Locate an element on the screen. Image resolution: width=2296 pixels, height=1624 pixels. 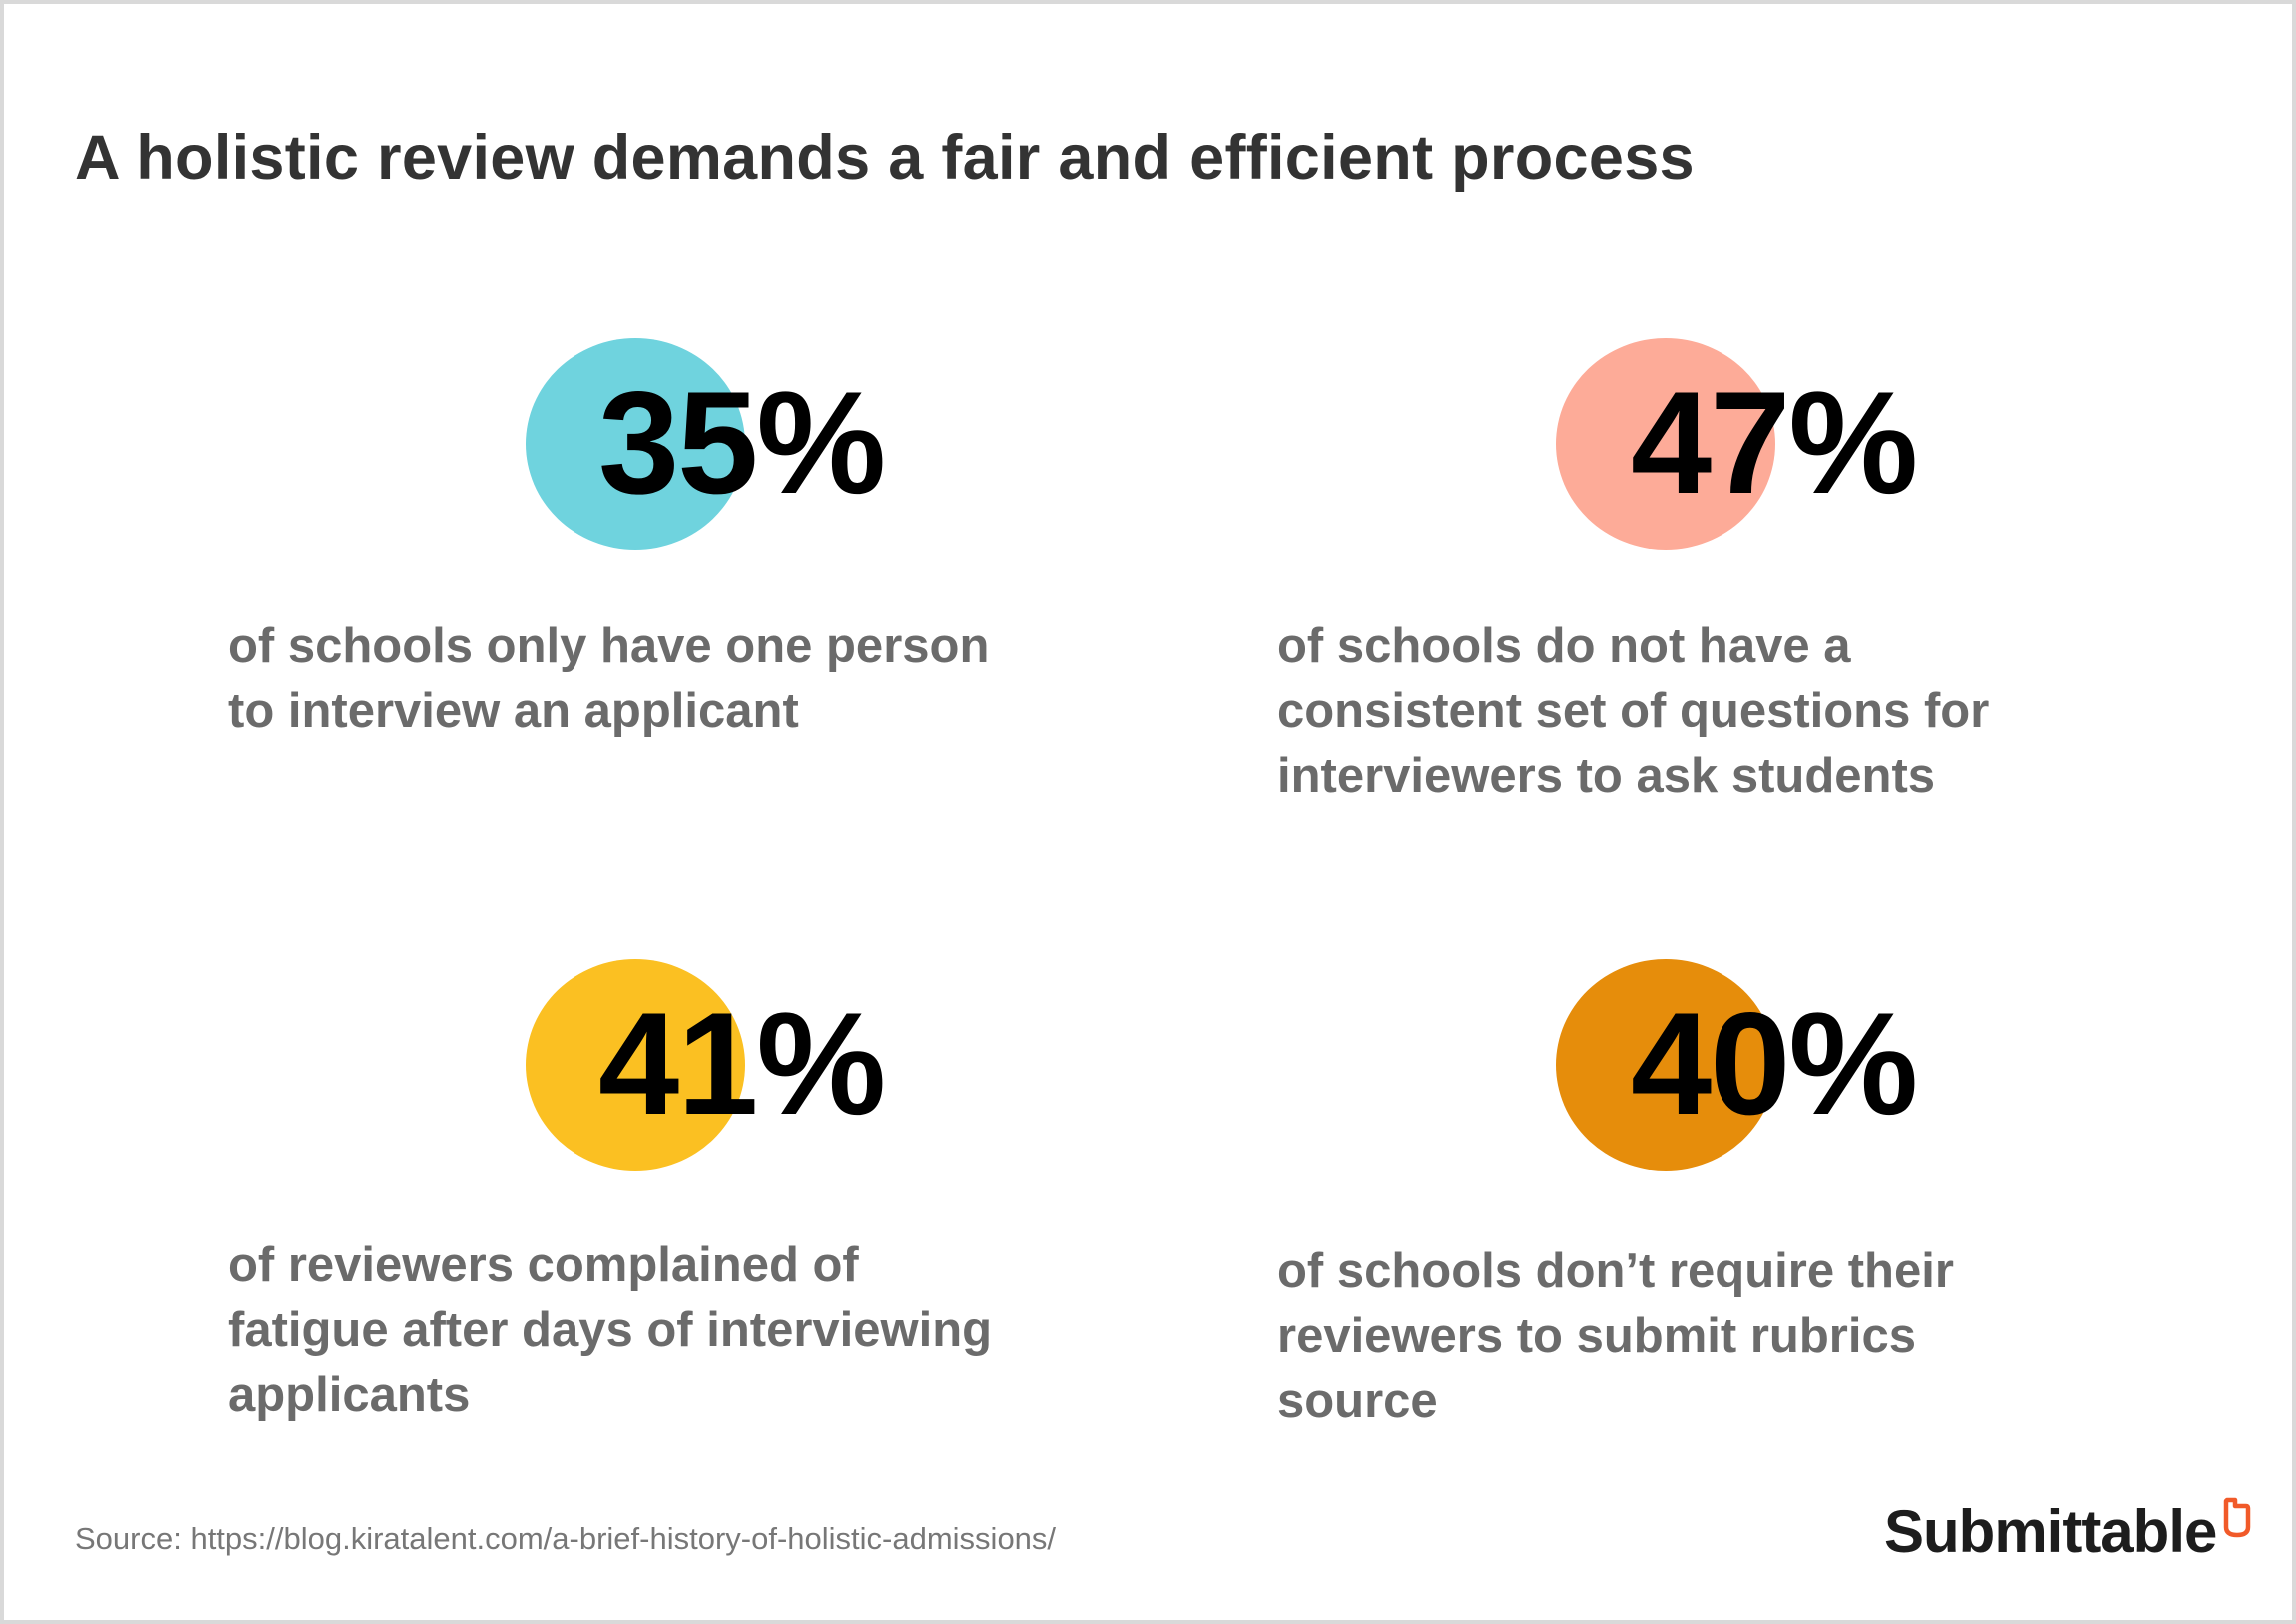
stat-value-3: 41% is located at coordinates (742, 1063).